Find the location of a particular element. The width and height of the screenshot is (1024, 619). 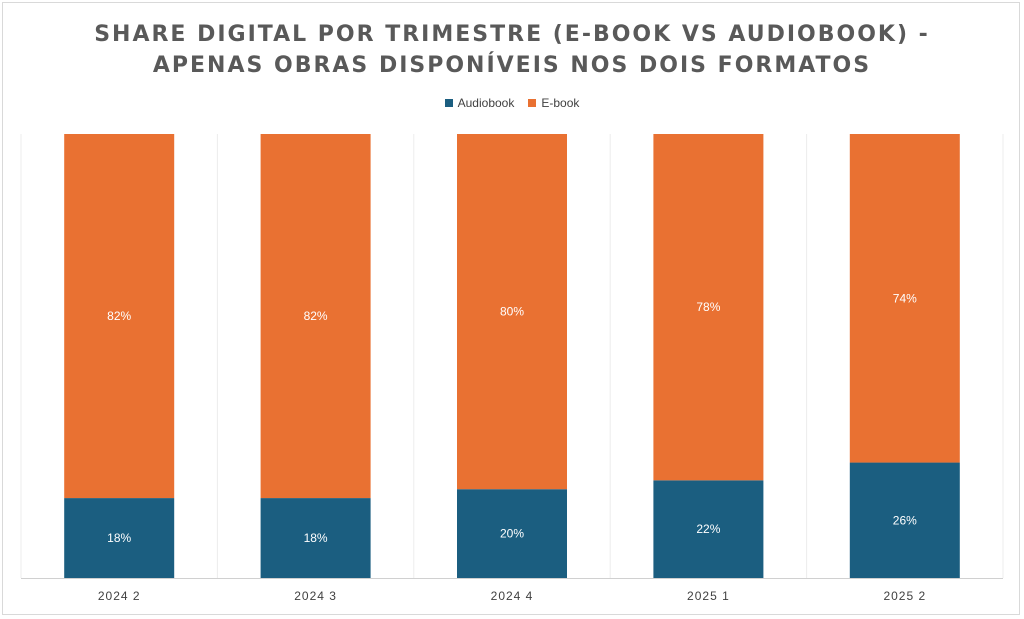

x-tick-label: 2024 3 is located at coordinates (315, 596).